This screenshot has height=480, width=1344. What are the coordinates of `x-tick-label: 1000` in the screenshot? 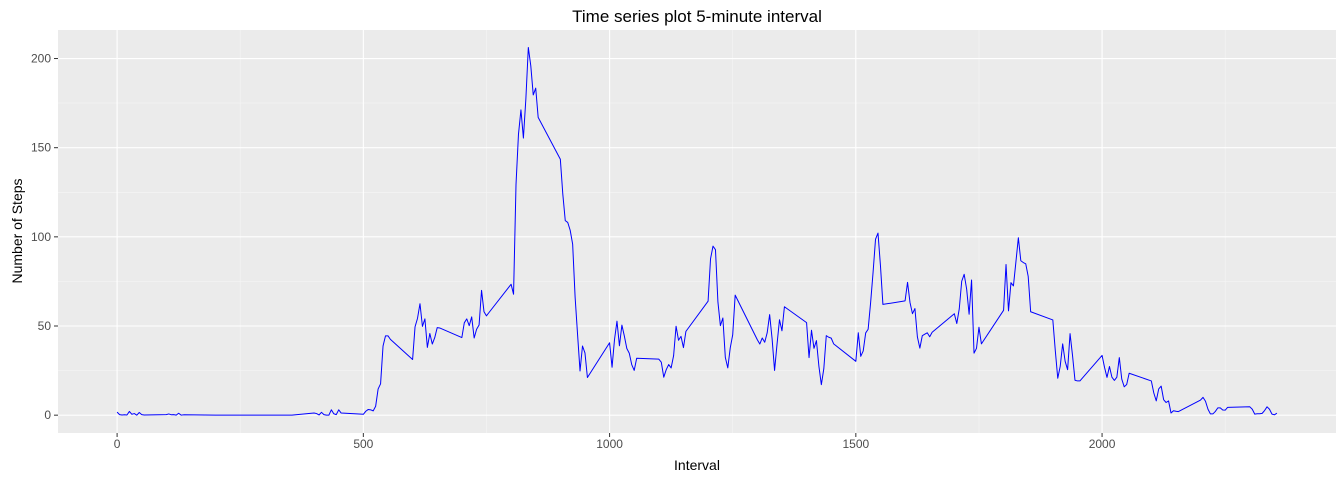 It's located at (609, 444).